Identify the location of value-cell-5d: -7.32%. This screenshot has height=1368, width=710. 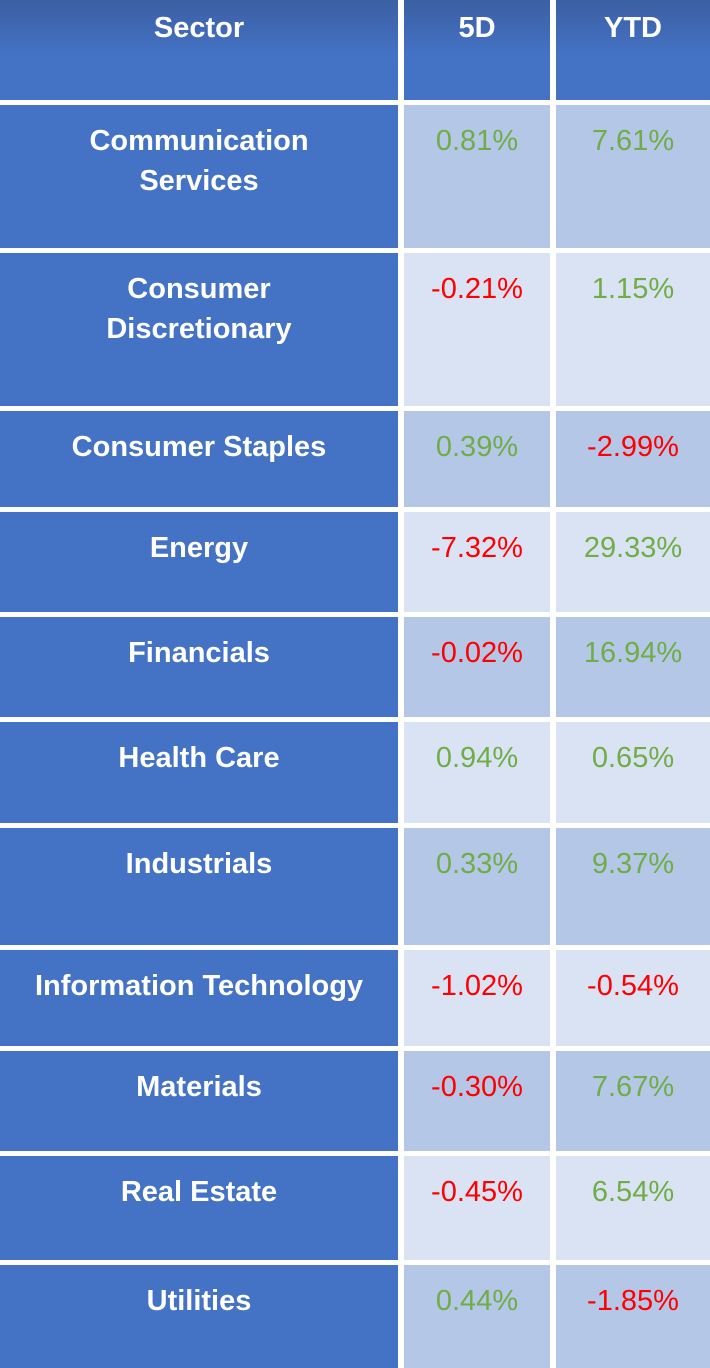
(477, 561).